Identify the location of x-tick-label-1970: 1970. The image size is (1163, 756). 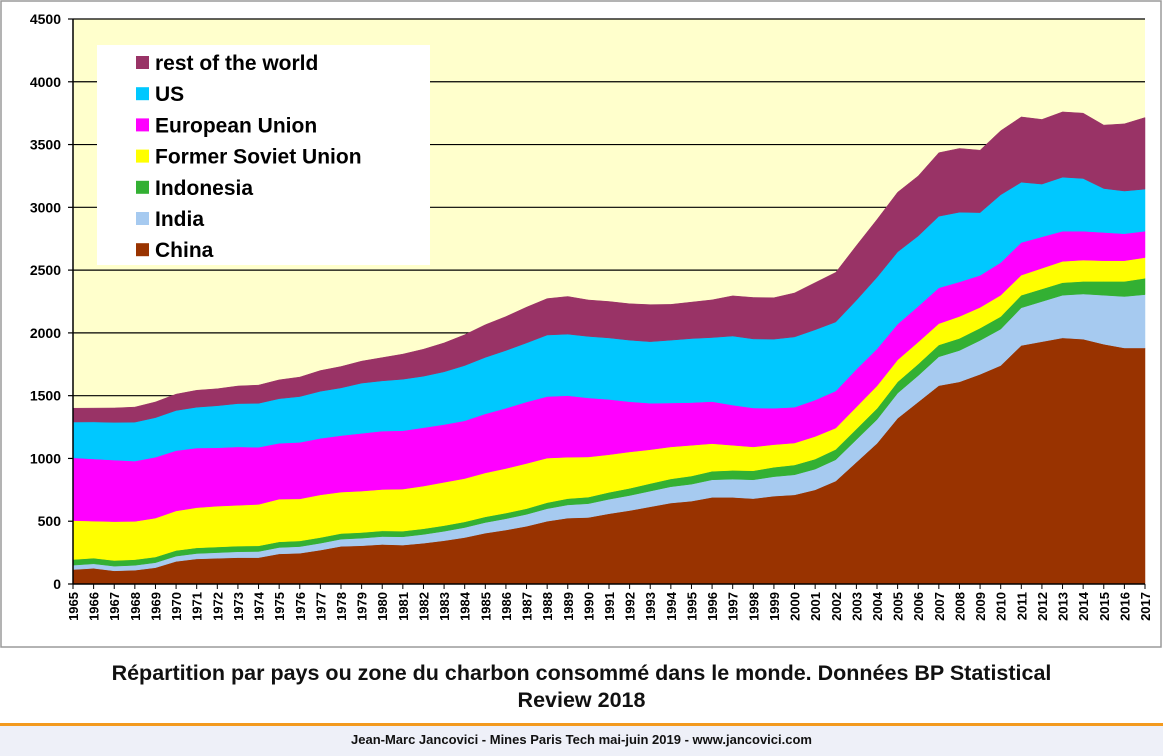
(176, 606).